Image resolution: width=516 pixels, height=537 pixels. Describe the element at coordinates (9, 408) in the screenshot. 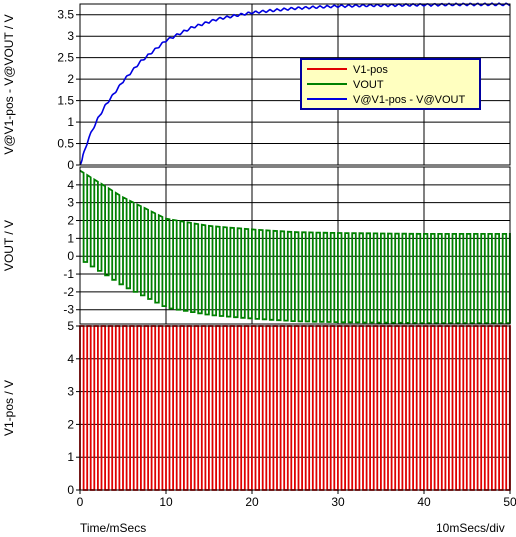

I see `y-axis-label: V1-pos / V` at that location.